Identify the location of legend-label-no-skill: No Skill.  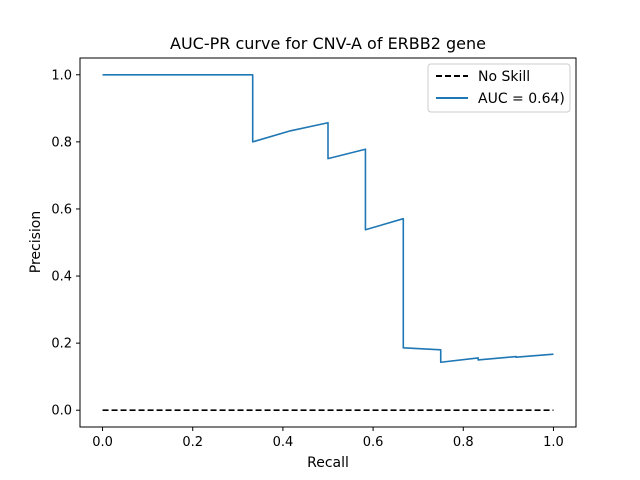
(504, 77).